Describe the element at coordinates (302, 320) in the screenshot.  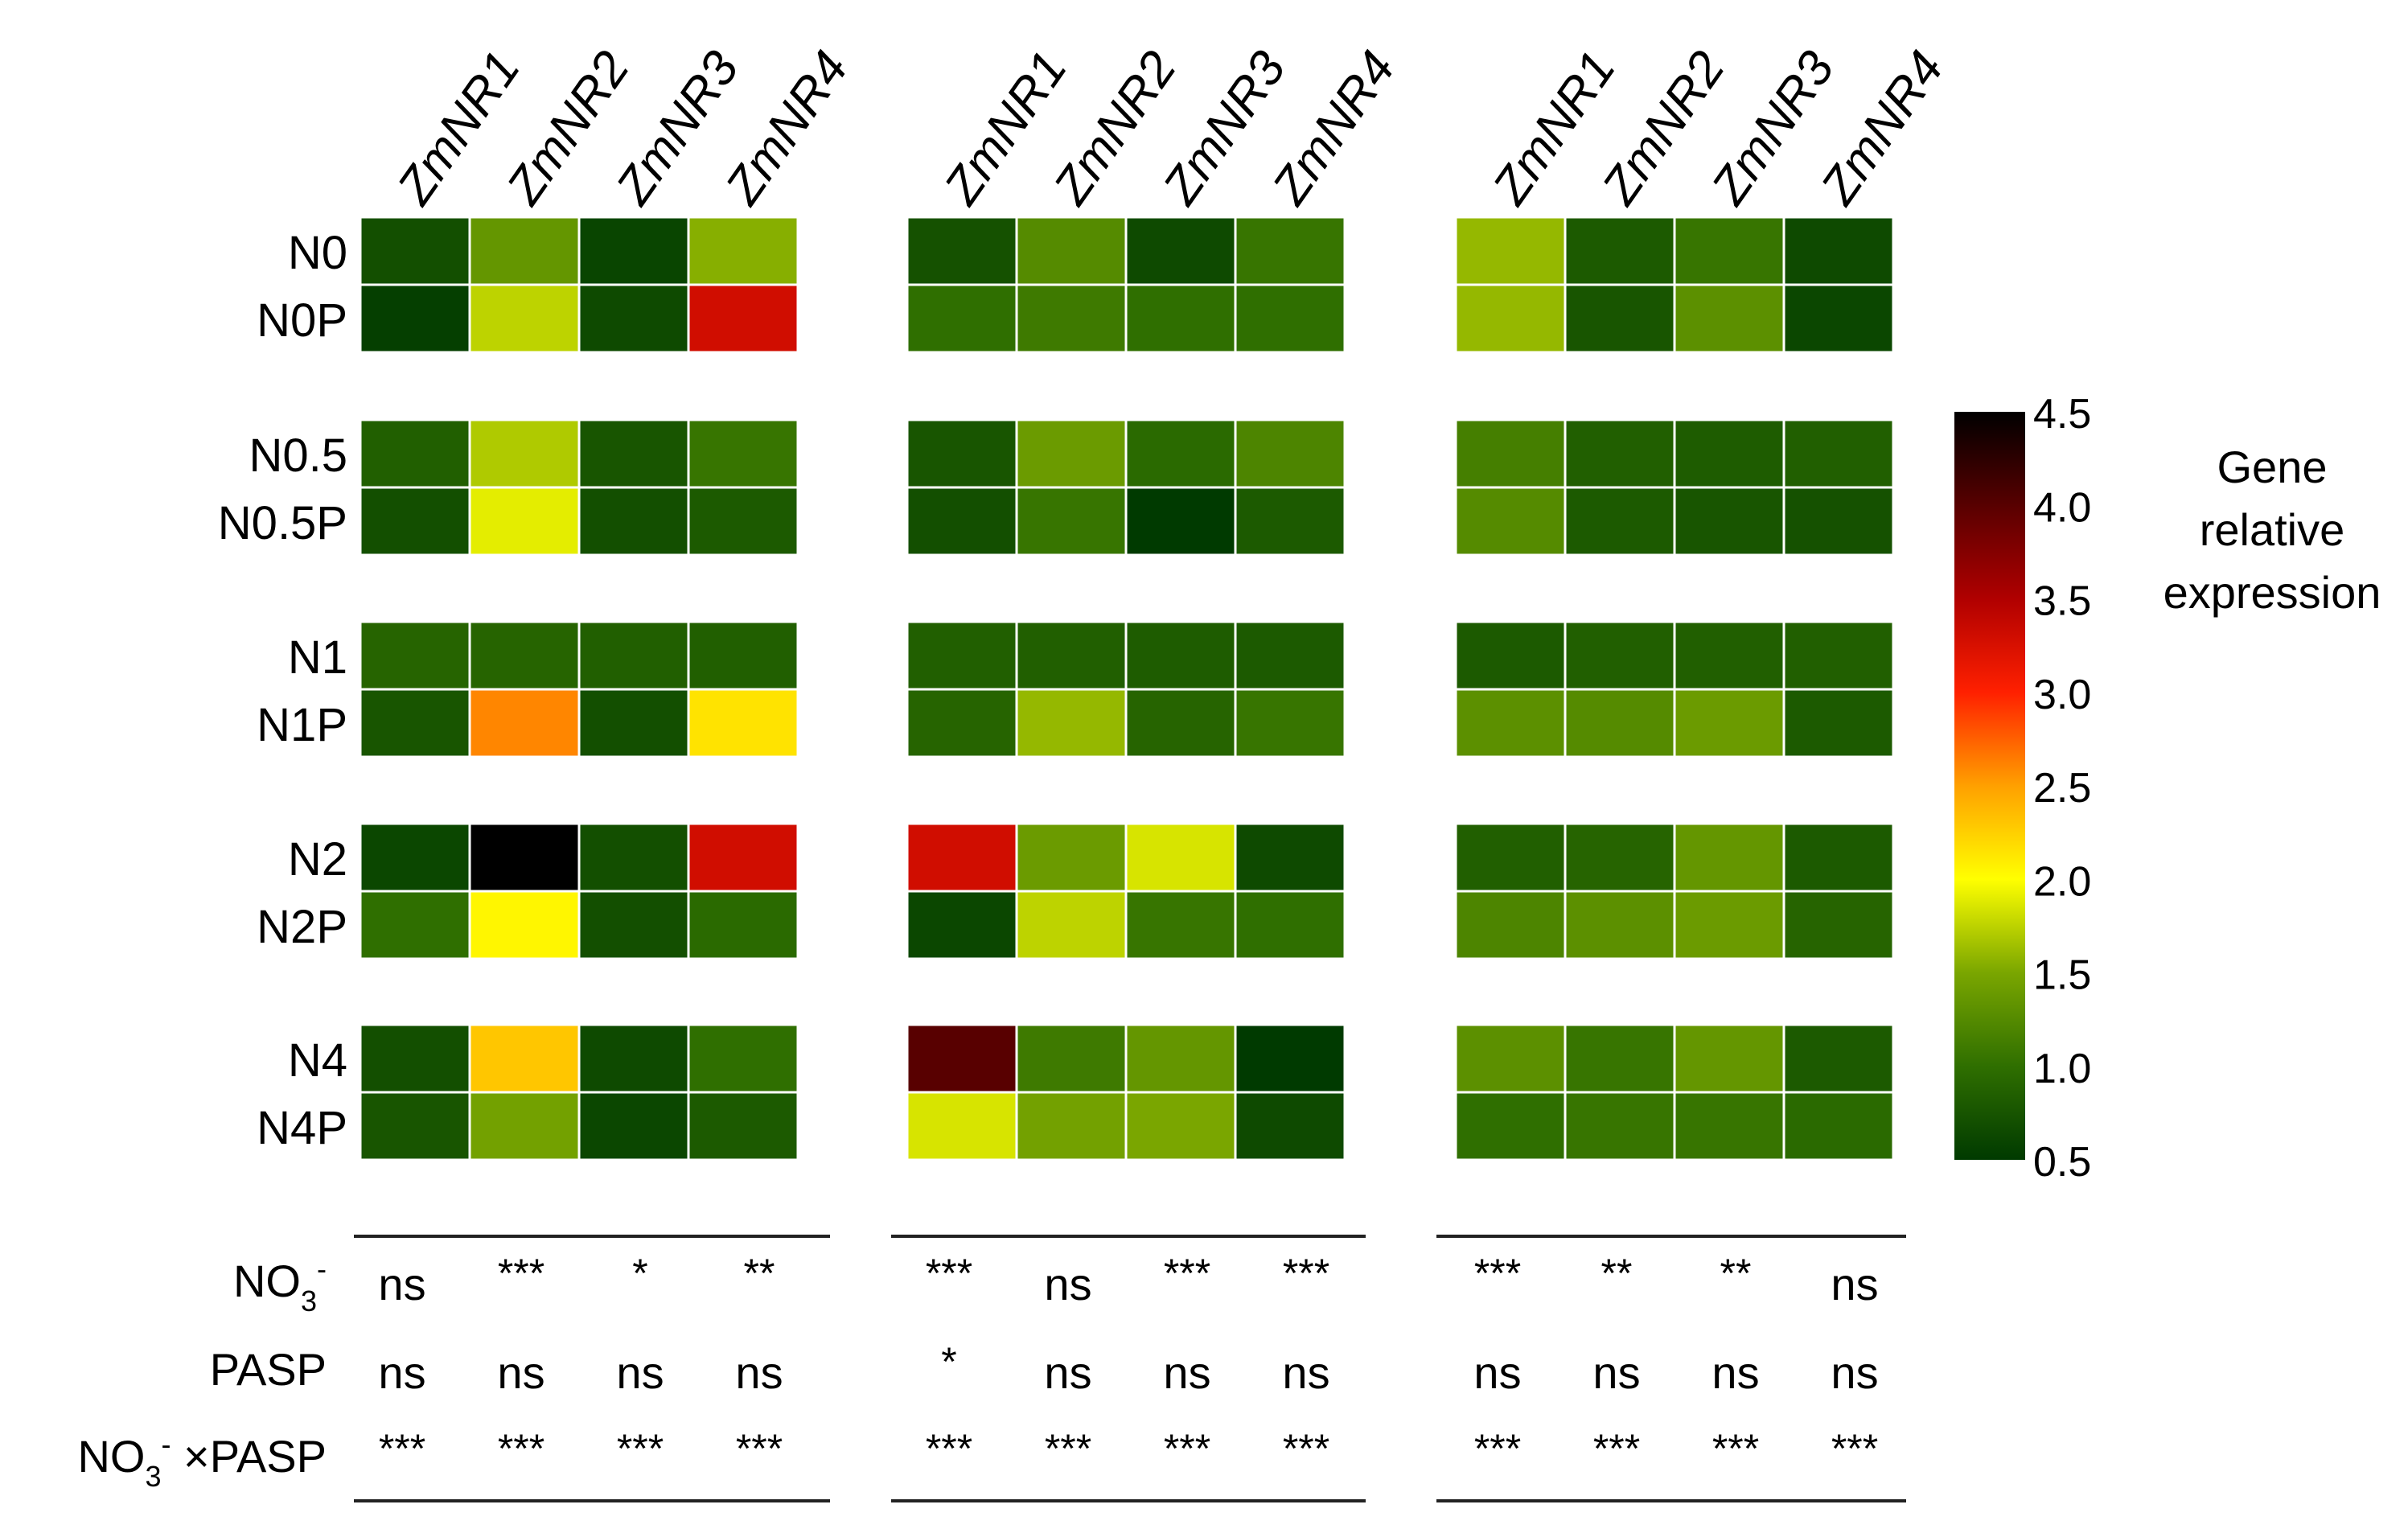
I see `row-label: N0P` at that location.